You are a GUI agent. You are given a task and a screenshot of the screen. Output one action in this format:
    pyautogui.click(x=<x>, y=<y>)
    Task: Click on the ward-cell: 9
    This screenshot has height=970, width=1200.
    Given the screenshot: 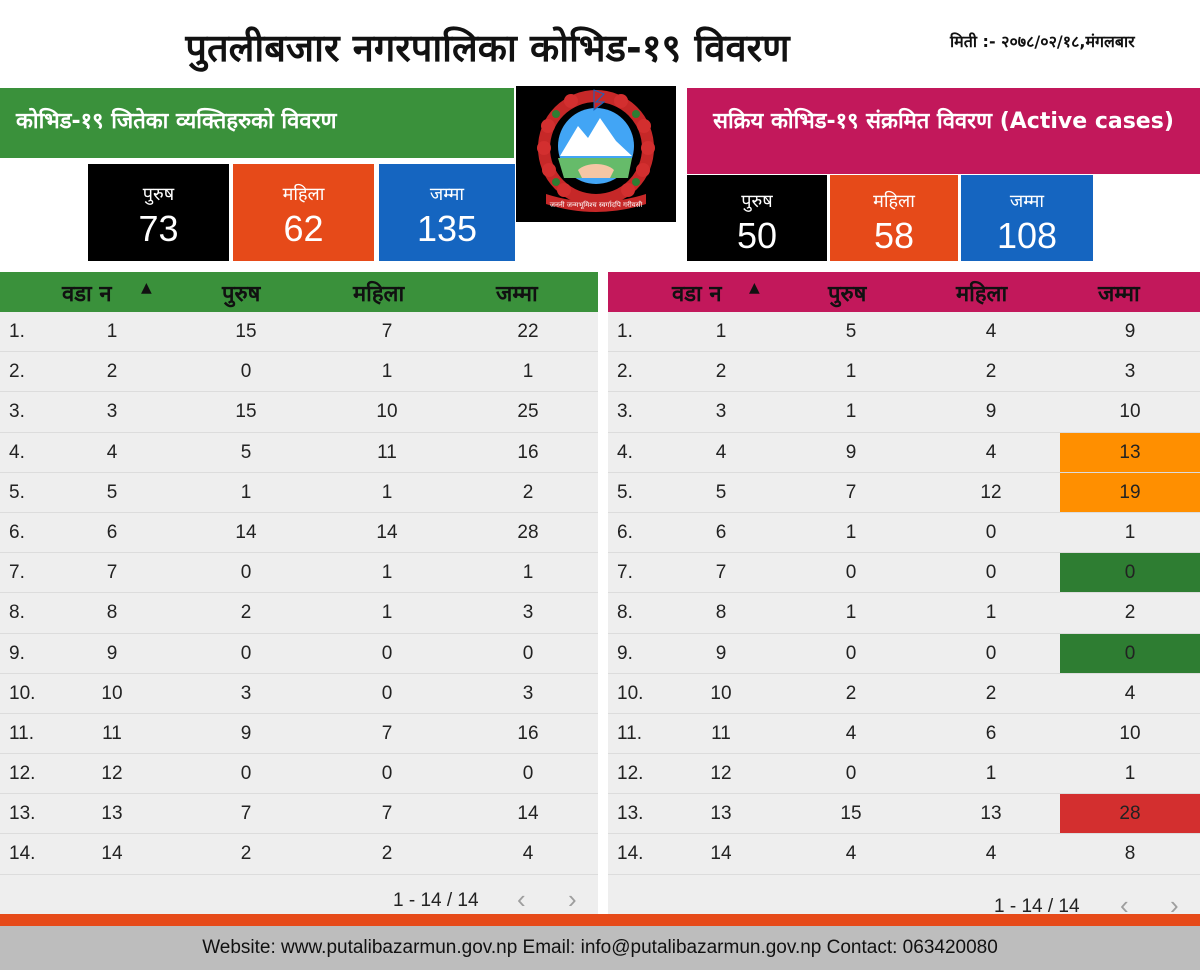 What is the action you would take?
    pyautogui.click(x=112, y=653)
    